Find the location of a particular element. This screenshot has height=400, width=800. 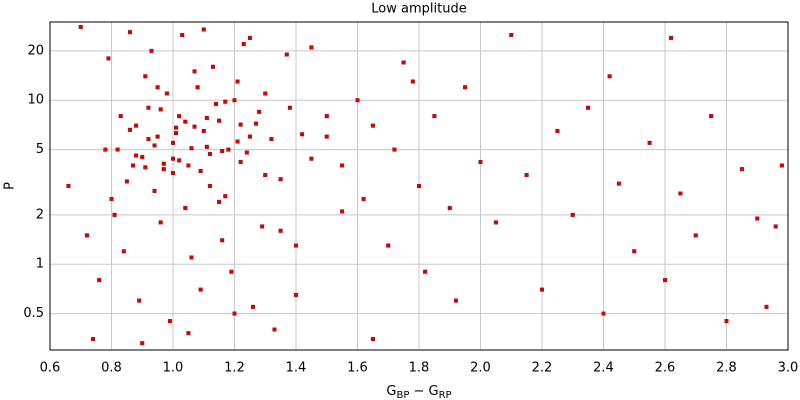

x-tick-label: 0.8 is located at coordinates (111, 368).